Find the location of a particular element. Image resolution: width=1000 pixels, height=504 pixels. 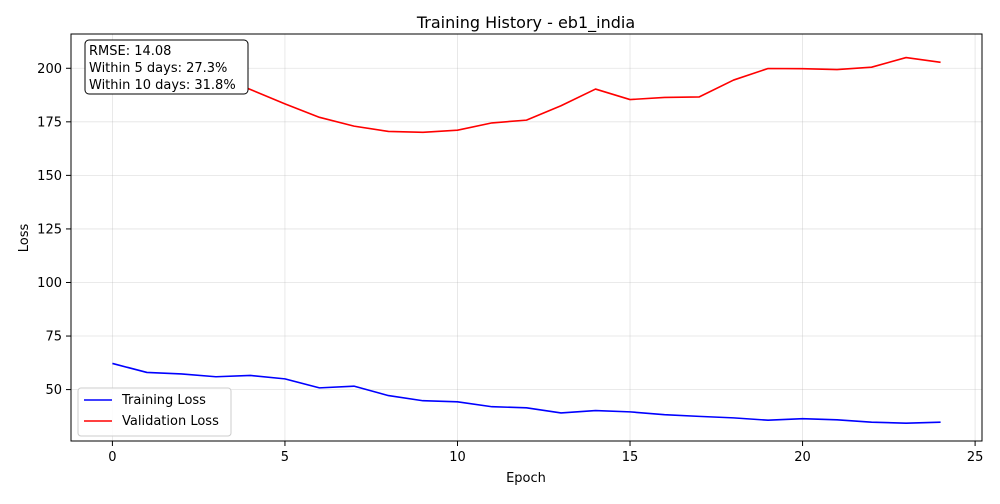

annotation-within-5: Within 5 days: 27.3% is located at coordinates (158, 68).